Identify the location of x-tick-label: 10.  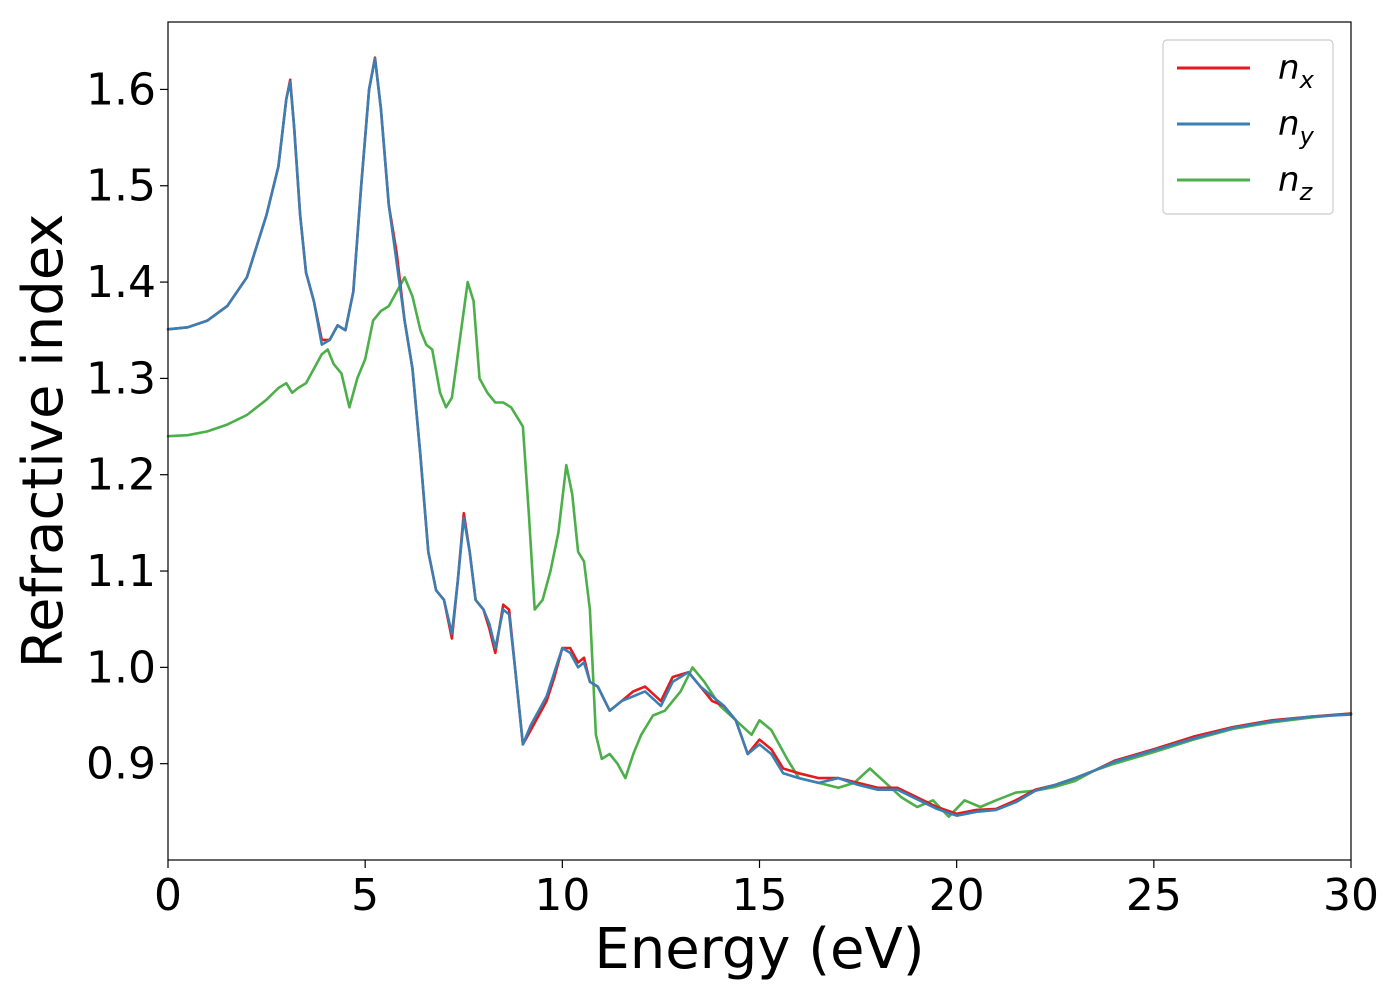
(562, 895).